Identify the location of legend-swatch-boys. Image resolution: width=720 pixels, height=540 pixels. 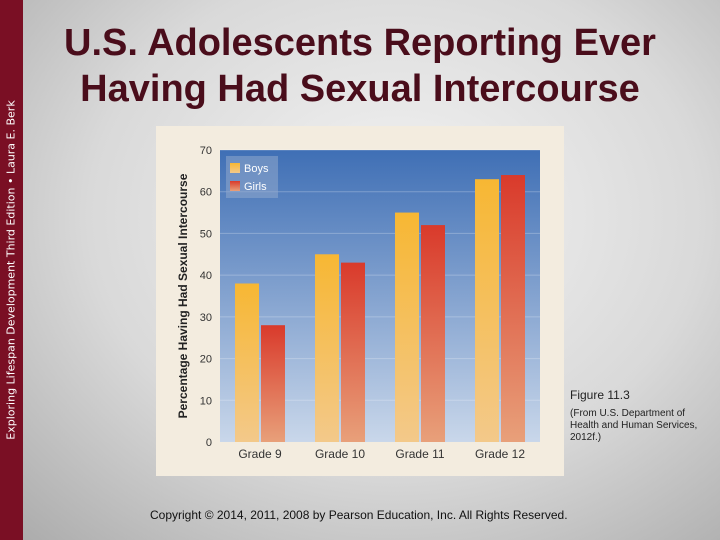
(235, 168).